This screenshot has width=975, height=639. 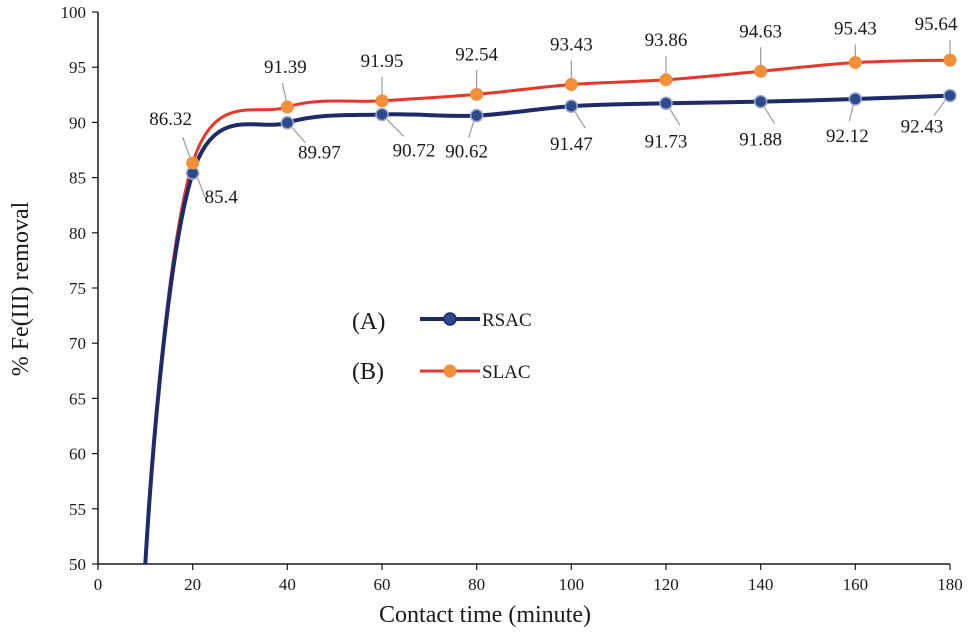 What do you see at coordinates (77, 564) in the screenshot?
I see `y-tick-label: 50` at bounding box center [77, 564].